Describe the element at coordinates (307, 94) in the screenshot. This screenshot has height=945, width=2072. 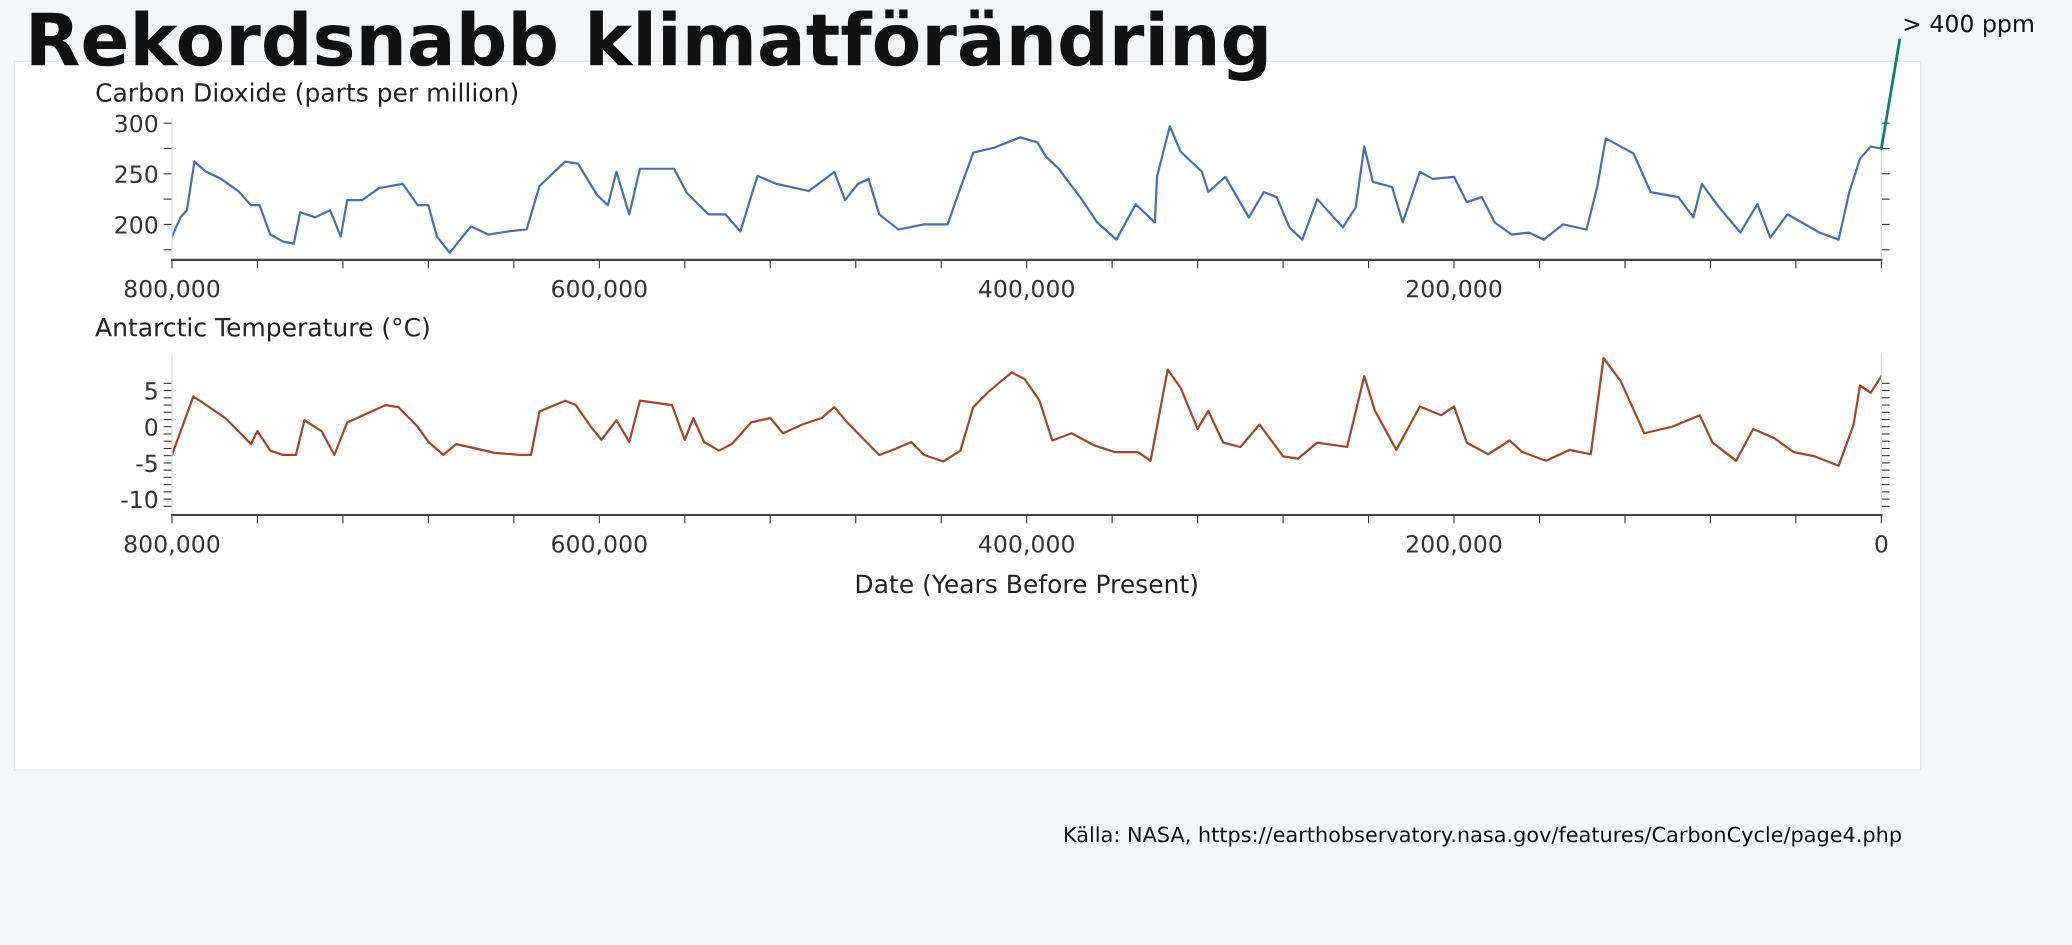
I see `y-axis-title: Carbon Dioxide (parts per million)` at that location.